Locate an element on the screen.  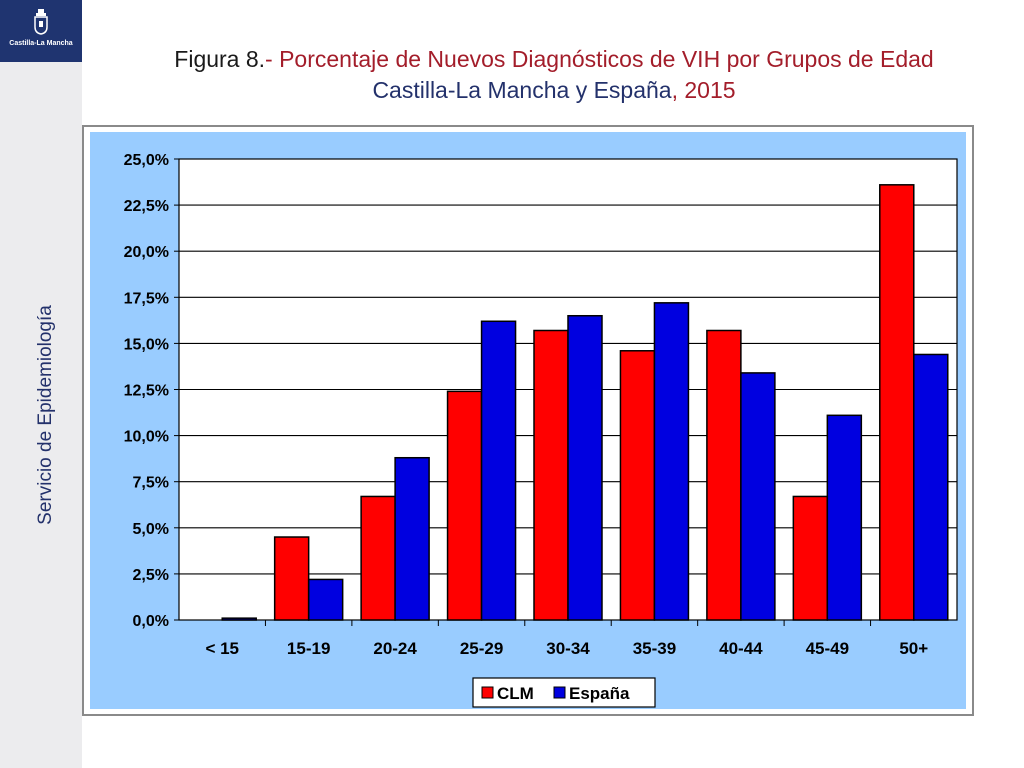
x-tick-label: < 15 is located at coordinates (222, 648).